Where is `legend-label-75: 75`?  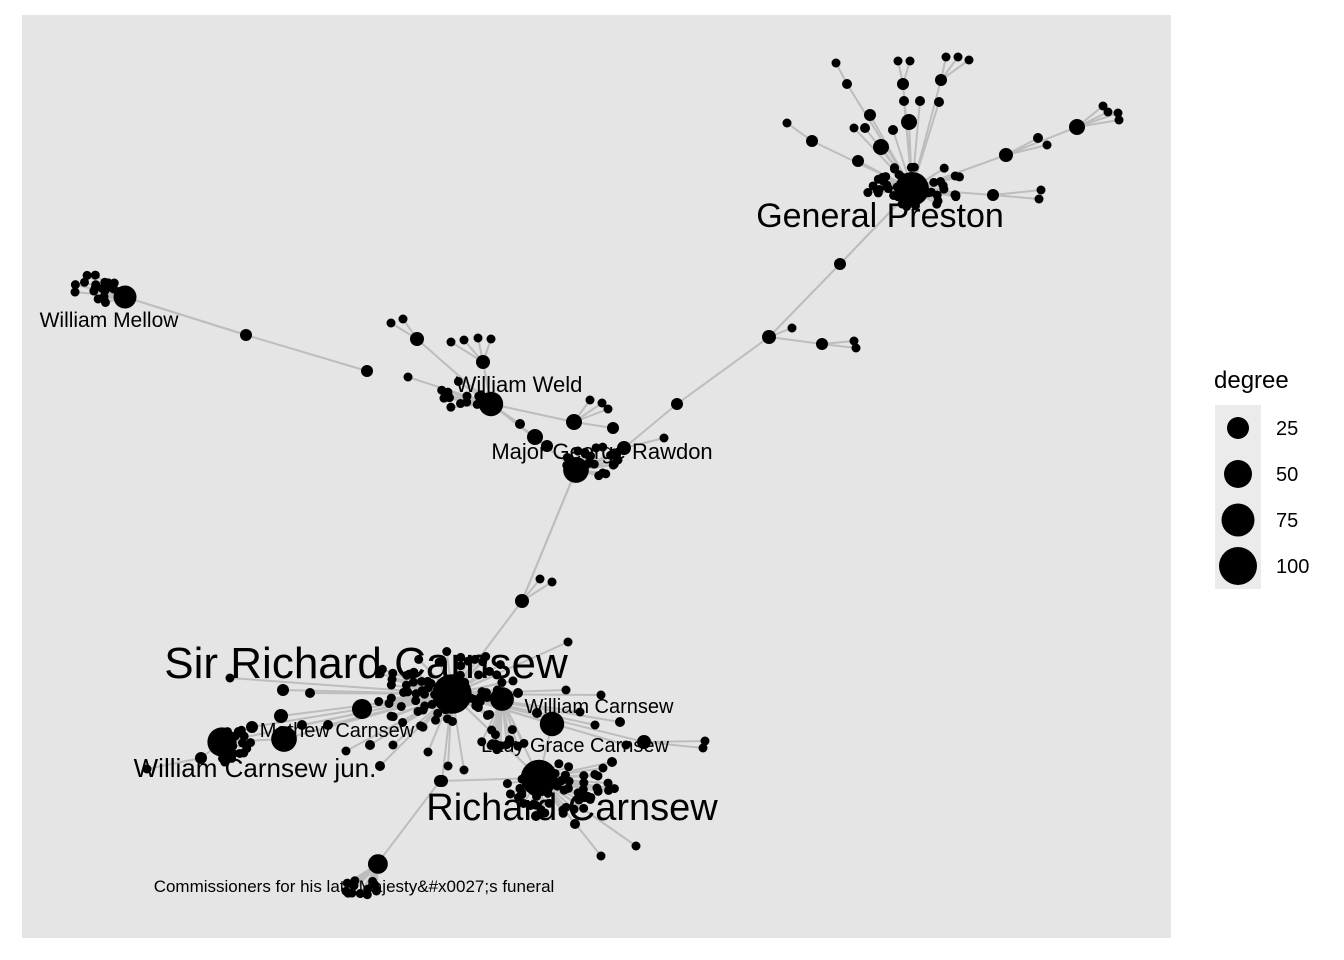 legend-label-75: 75 is located at coordinates (1287, 521).